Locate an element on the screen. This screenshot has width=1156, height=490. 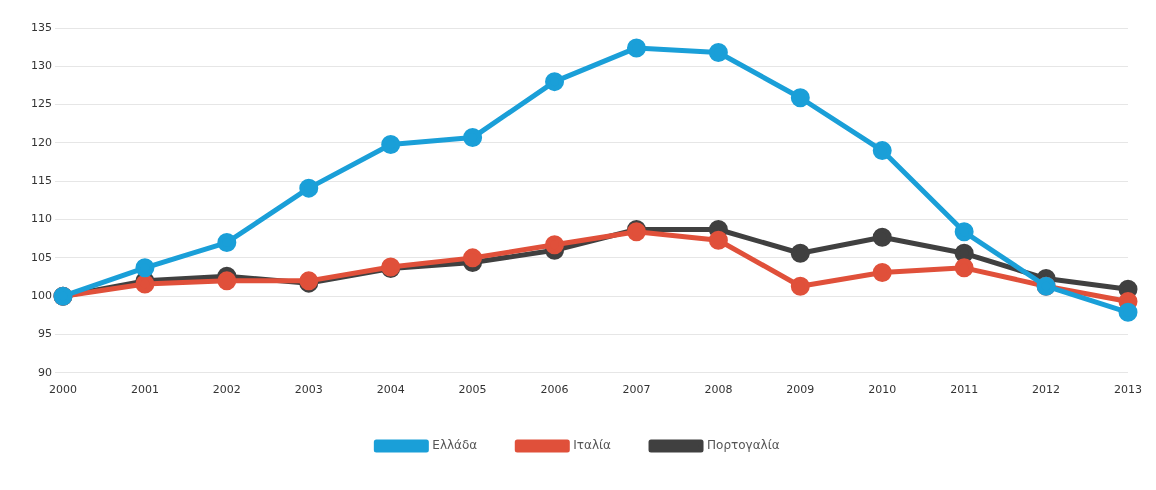
x-tick-label: 2004 is located at coordinates (390, 390).